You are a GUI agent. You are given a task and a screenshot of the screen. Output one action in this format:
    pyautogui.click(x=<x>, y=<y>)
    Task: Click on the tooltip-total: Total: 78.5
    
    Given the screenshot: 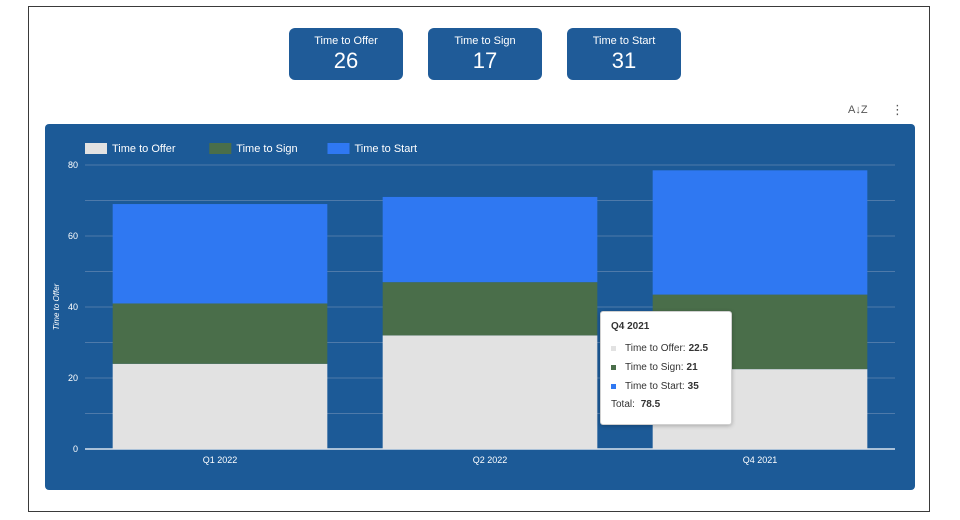 What is the action you would take?
    pyautogui.click(x=666, y=404)
    